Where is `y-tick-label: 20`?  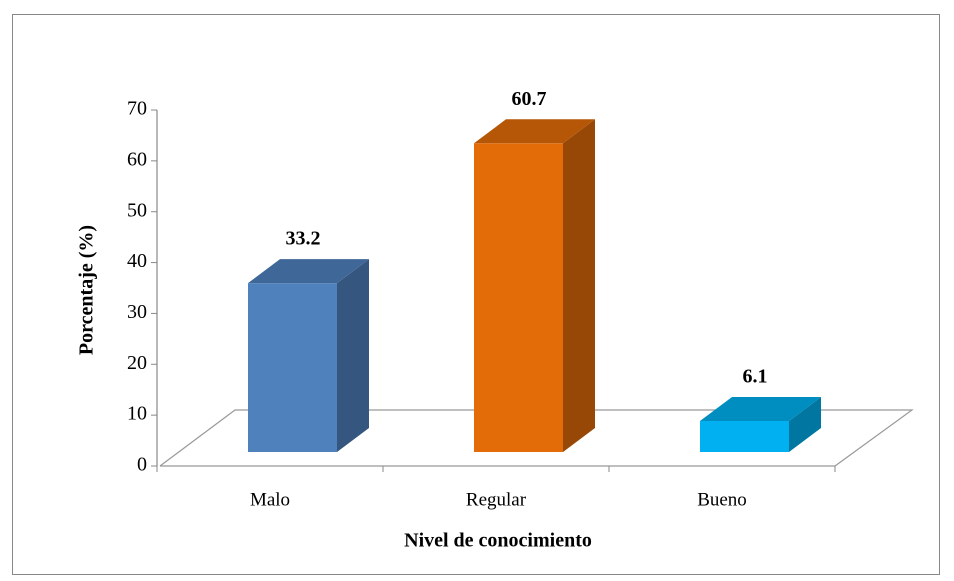 y-tick-label: 20 is located at coordinates (137, 363).